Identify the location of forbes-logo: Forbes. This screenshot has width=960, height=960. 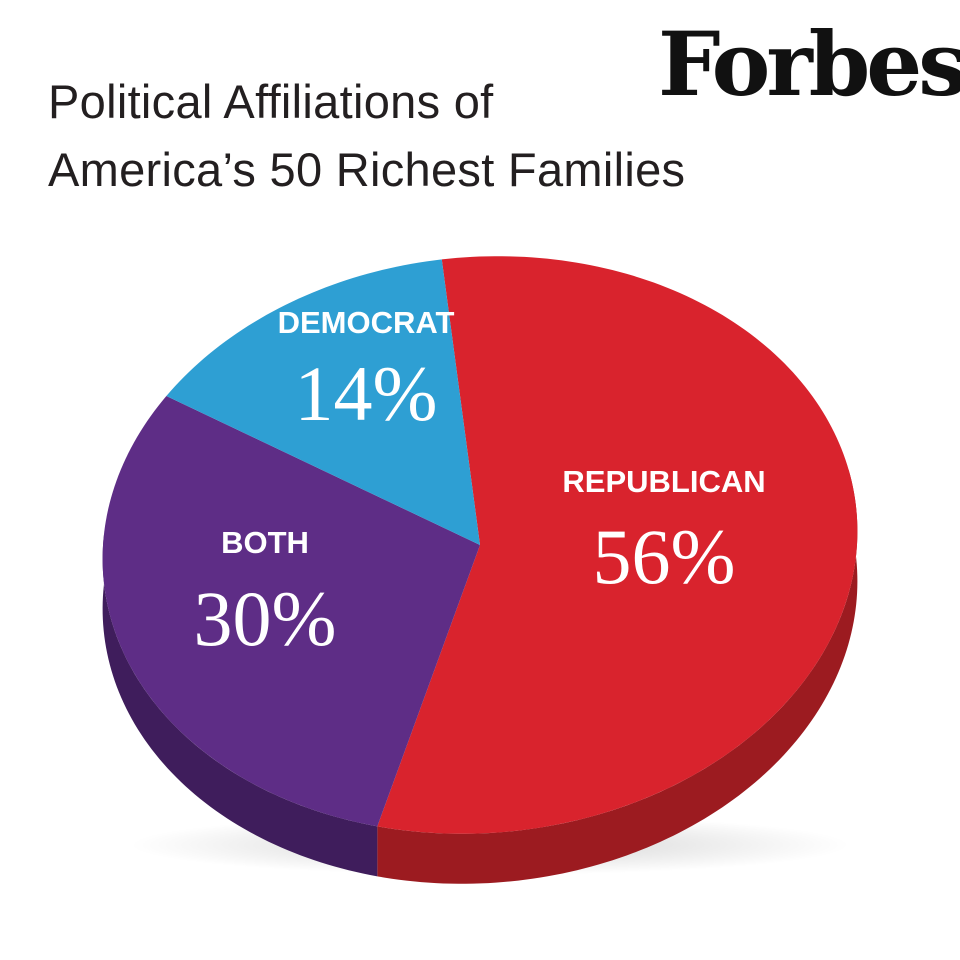
(809, 64).